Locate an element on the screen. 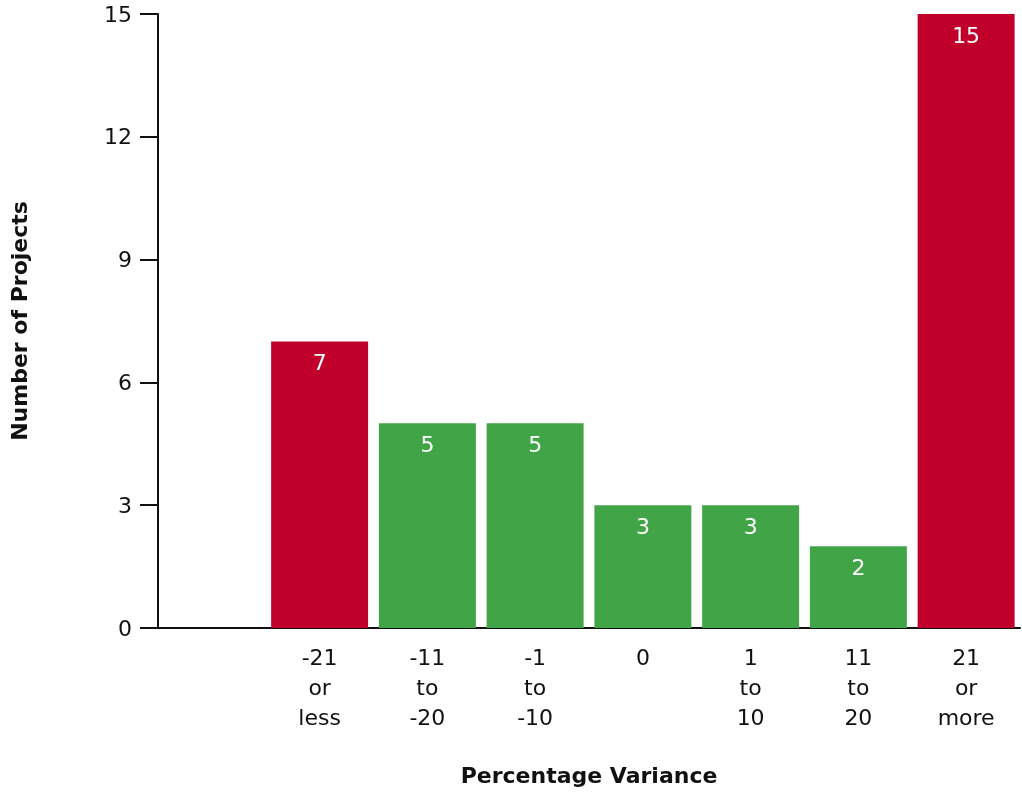 Image resolution: width=1022 pixels, height=794 pixels. x-tick-label: 0 is located at coordinates (642, 657).